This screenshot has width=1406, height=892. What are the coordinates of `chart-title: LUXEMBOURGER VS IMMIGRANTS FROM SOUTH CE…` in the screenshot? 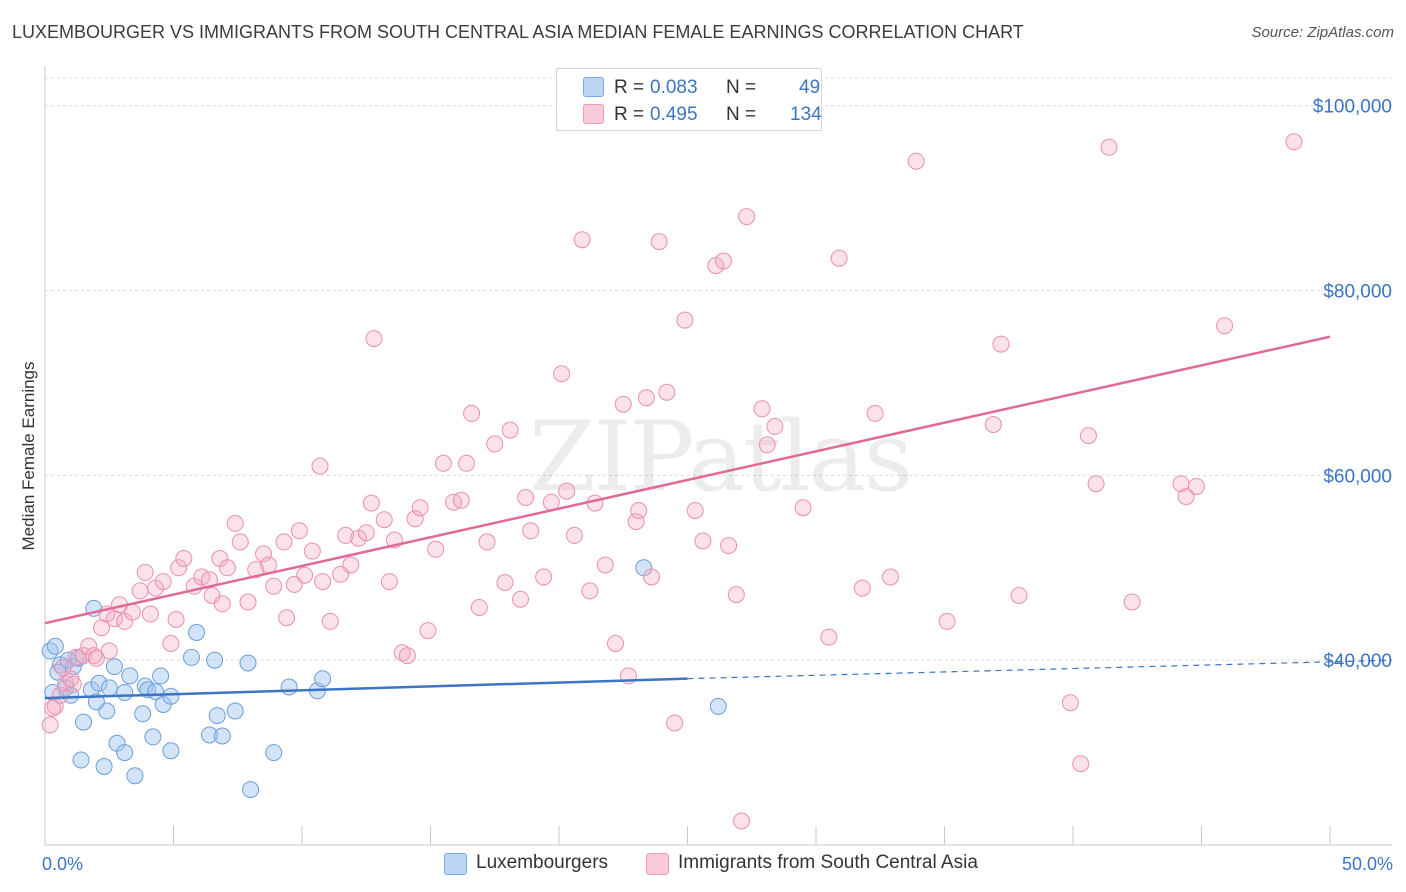 It's located at (518, 32).